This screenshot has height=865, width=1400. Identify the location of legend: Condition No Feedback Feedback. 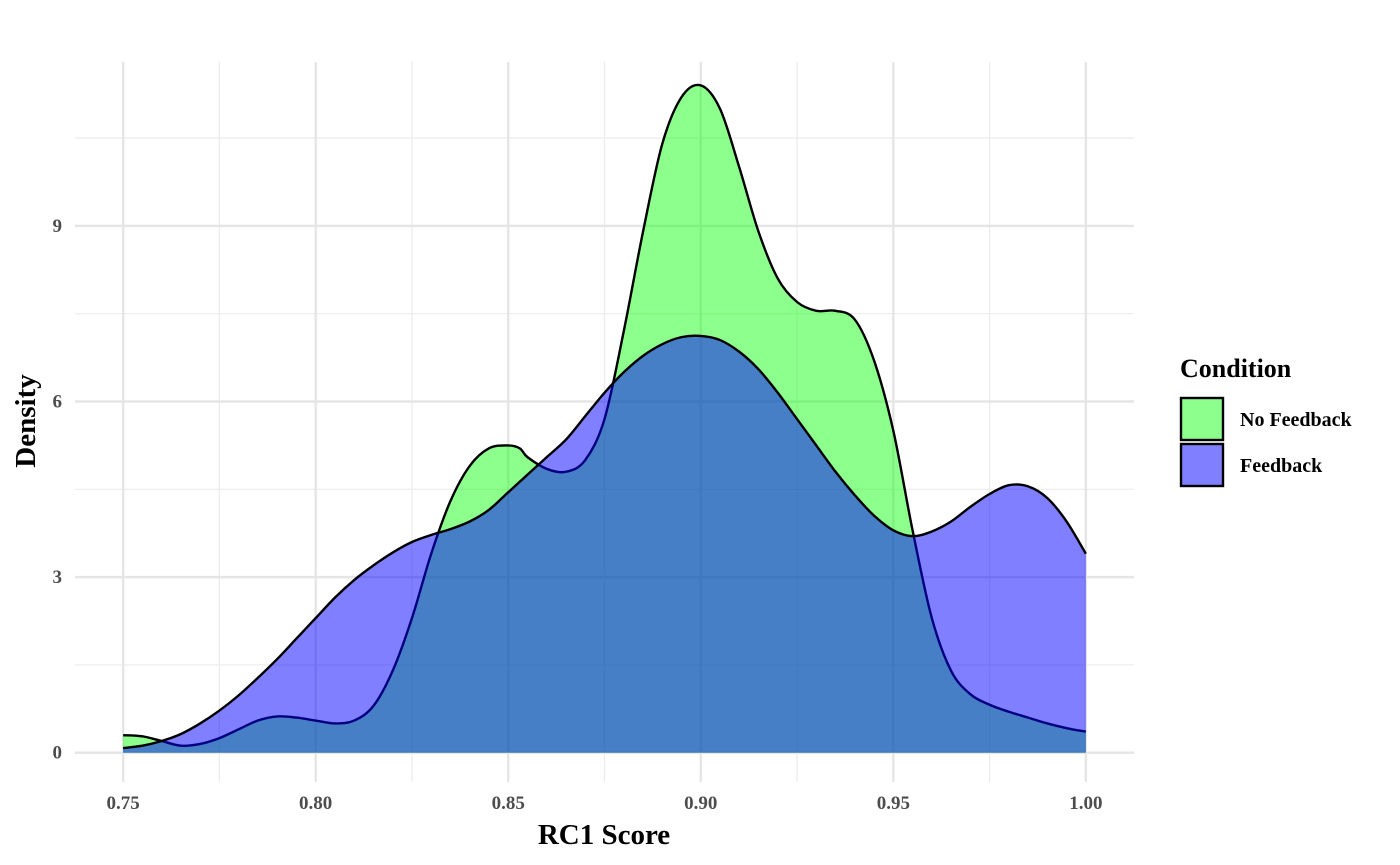
(1266, 421).